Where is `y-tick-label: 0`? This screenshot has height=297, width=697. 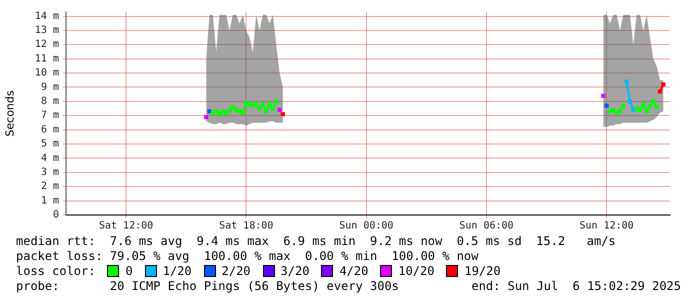 y-tick-label: 0 is located at coordinates (55, 215).